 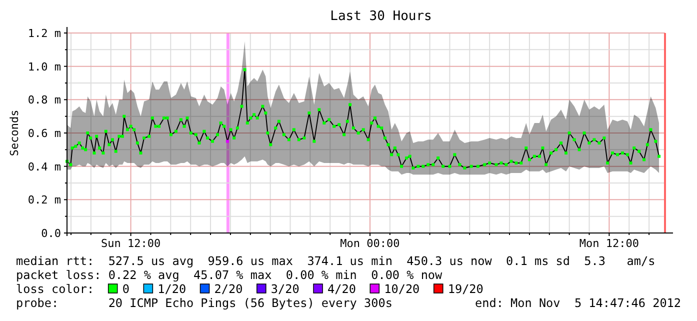 What do you see at coordinates (126, 289) in the screenshot?
I see `legend-label: 0` at bounding box center [126, 289].